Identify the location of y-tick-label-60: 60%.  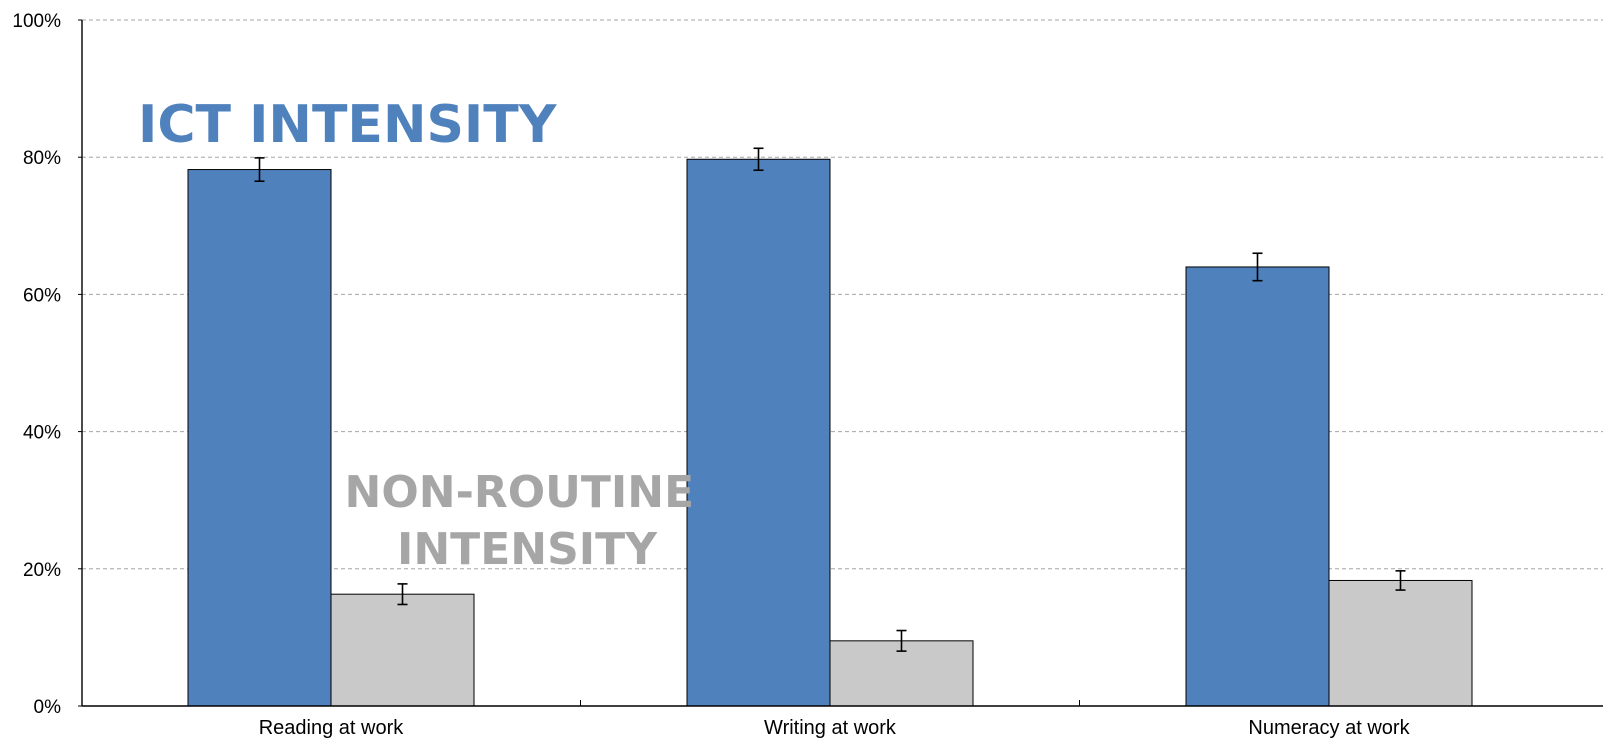
(42, 295).